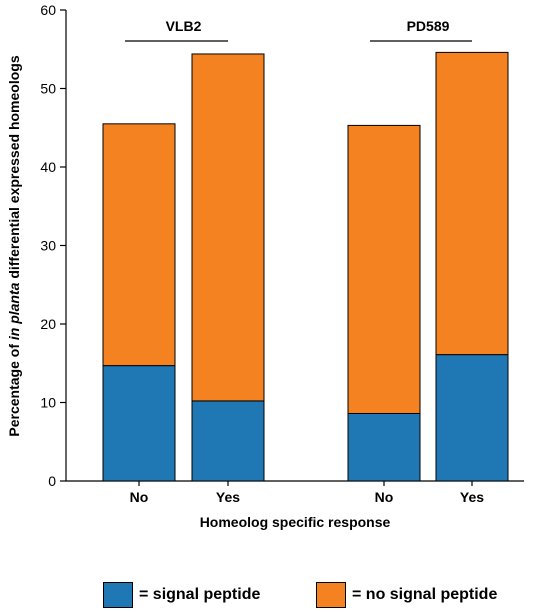  I want to click on x-axis-title: Homeolog specific response, so click(295, 522).